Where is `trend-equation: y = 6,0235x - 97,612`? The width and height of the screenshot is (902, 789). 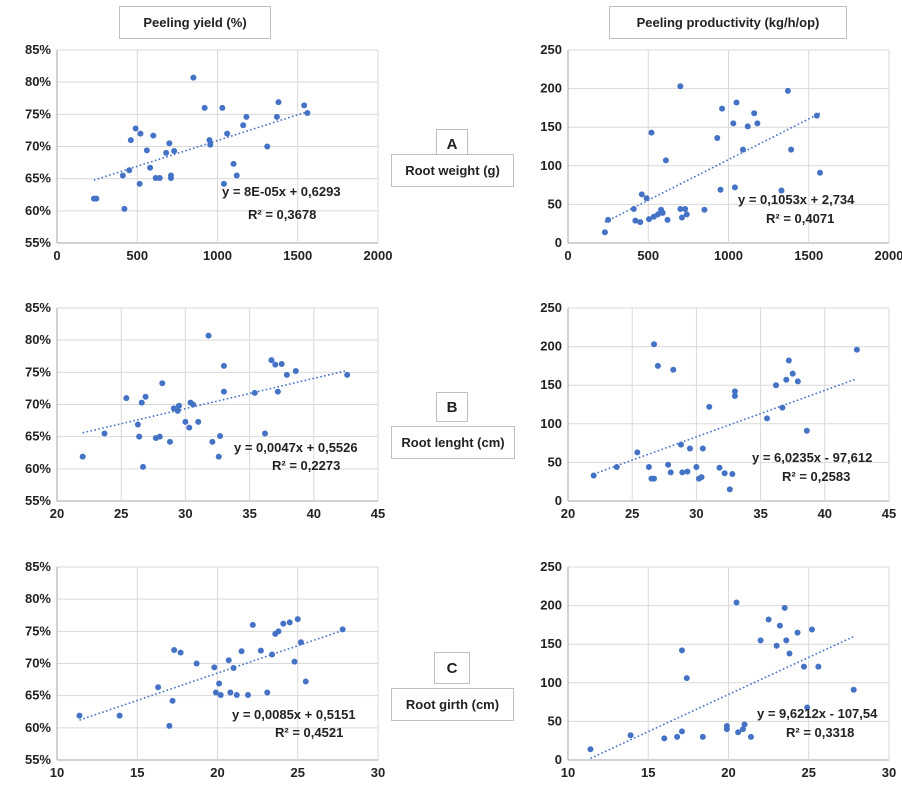
trend-equation: y = 6,0235x - 97,612 is located at coordinates (812, 457).